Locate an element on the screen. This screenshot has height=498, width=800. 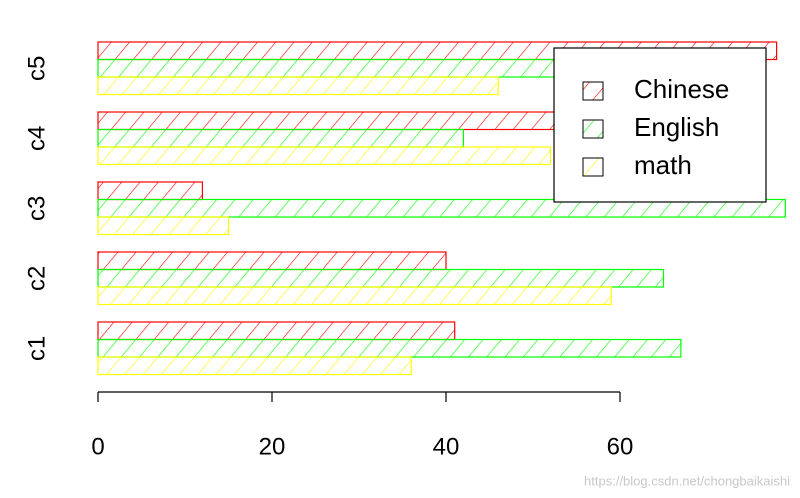
legend: Chinese English math is located at coordinates (660, 125).